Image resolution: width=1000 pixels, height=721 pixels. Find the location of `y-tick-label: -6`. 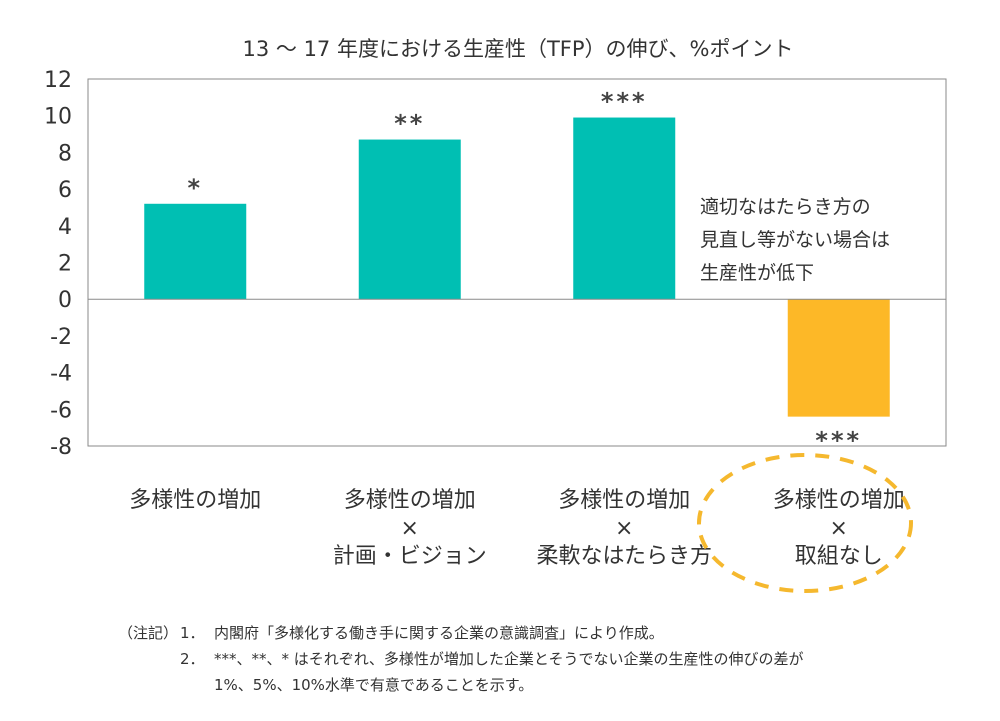

y-tick-label: -6 is located at coordinates (61, 410).